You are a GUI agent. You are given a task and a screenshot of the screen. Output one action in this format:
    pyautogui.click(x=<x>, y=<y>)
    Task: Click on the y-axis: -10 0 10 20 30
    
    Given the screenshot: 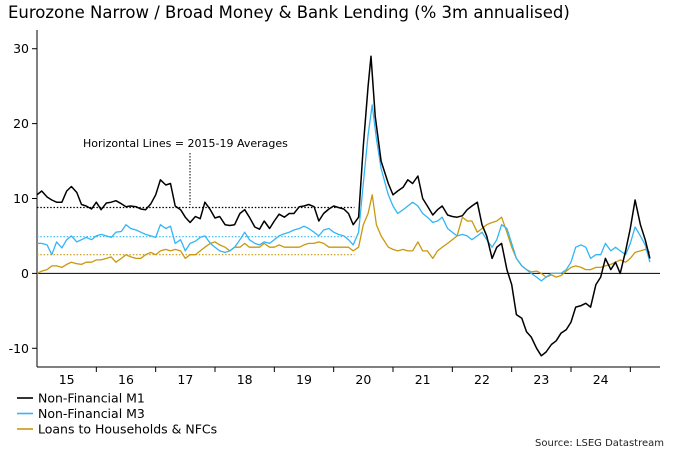 What is the action you would take?
    pyautogui.click(x=23, y=198)
    